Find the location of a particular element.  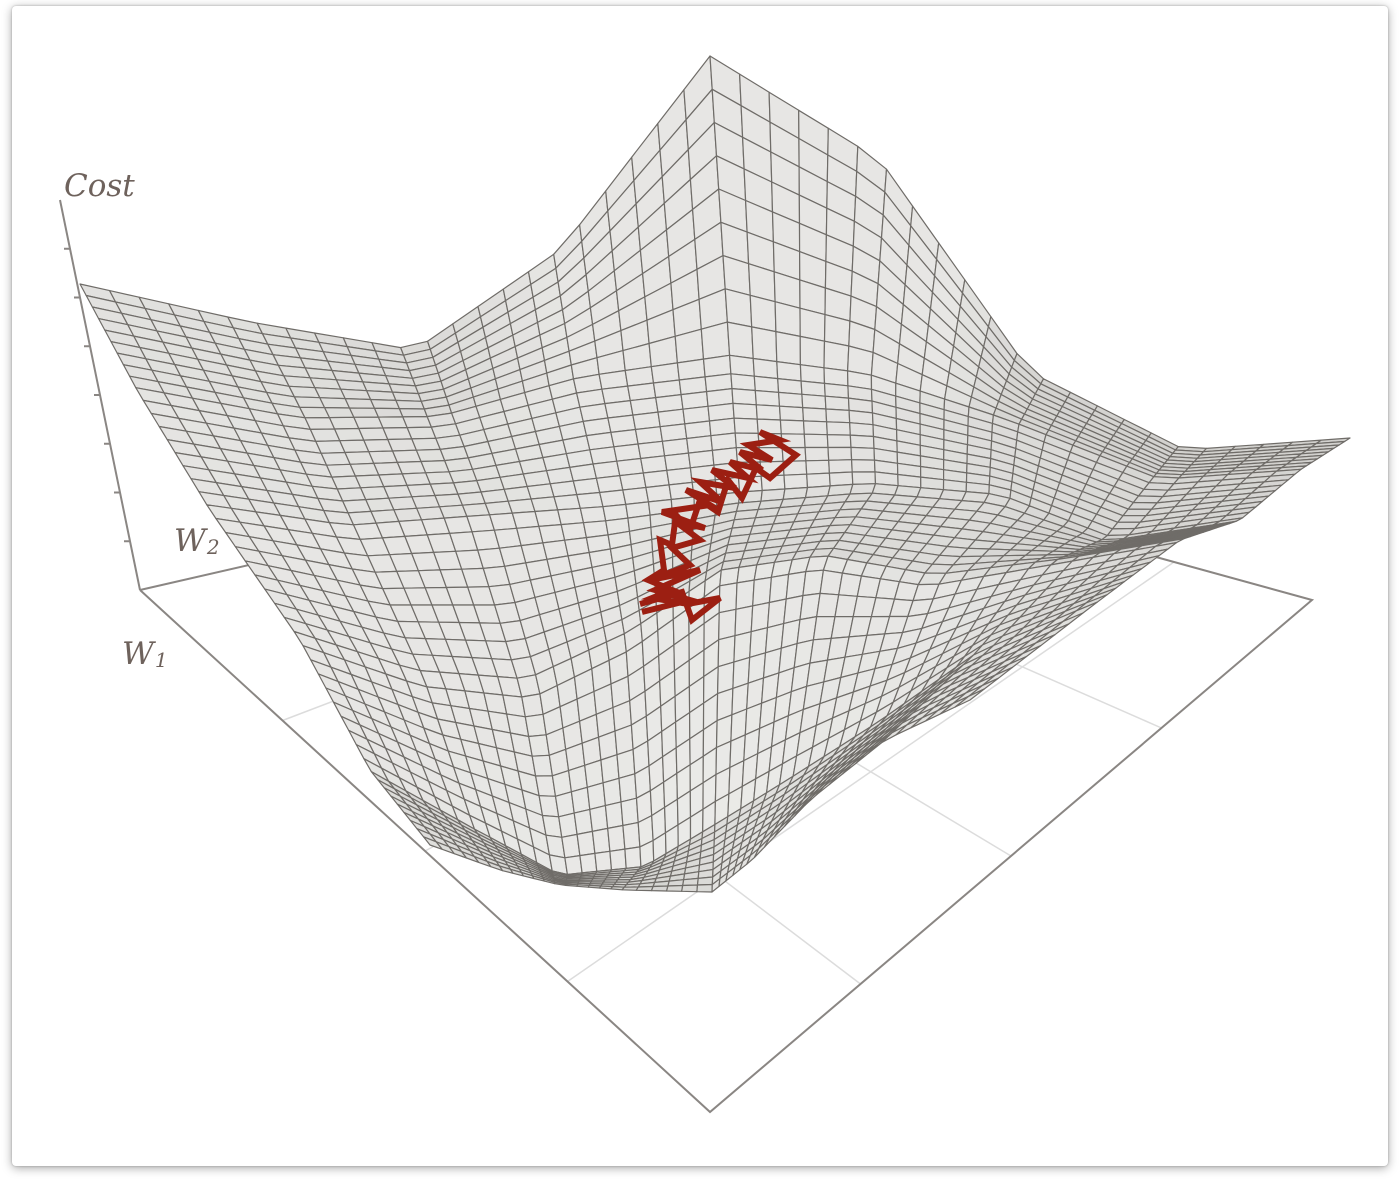

w2-axis-label: W2 is located at coordinates (197, 541).